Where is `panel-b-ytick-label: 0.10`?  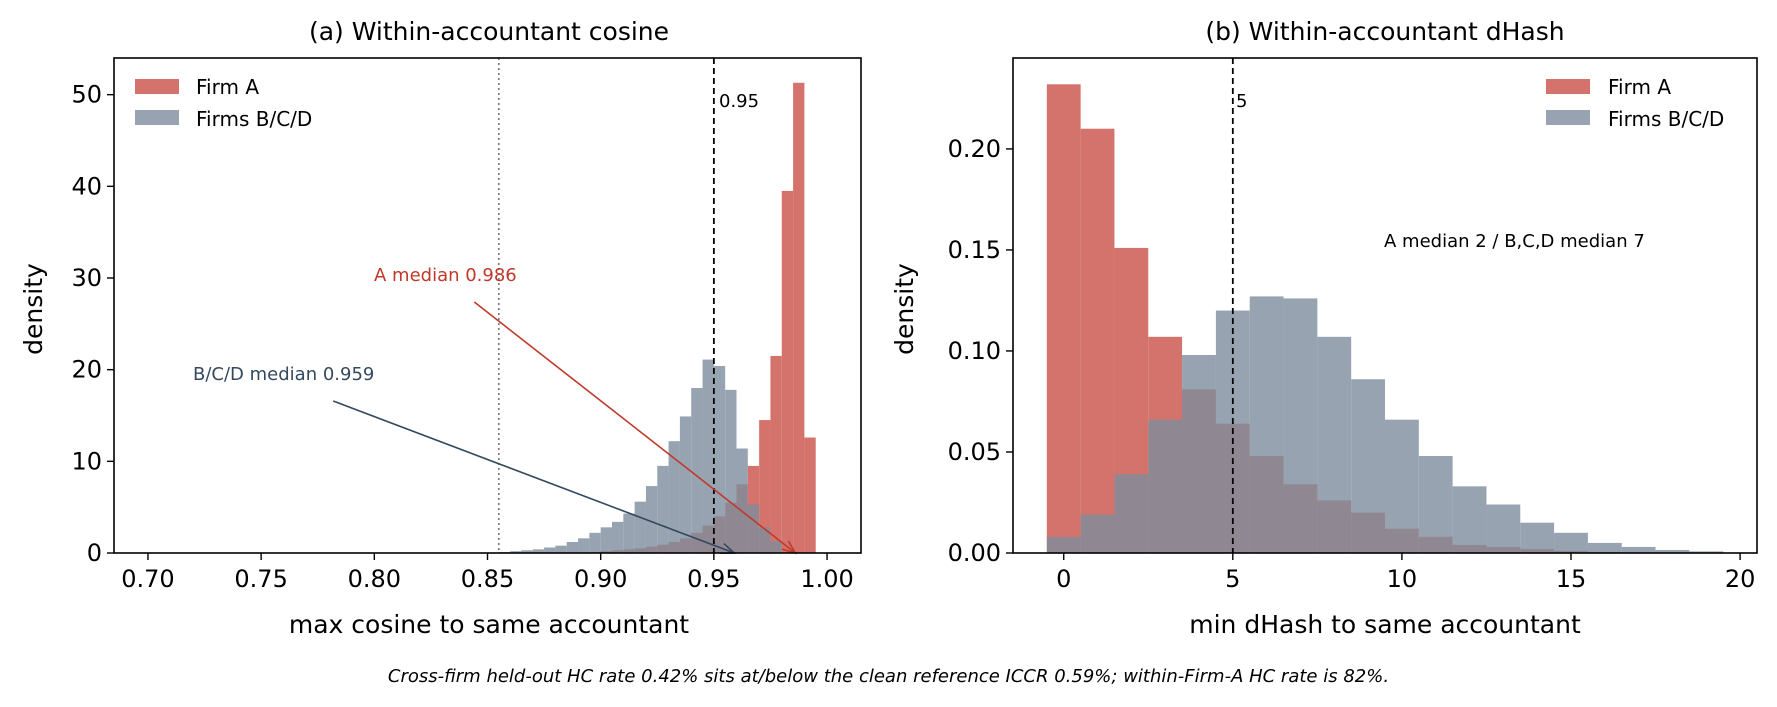 panel-b-ytick-label: 0.10 is located at coordinates (974, 351).